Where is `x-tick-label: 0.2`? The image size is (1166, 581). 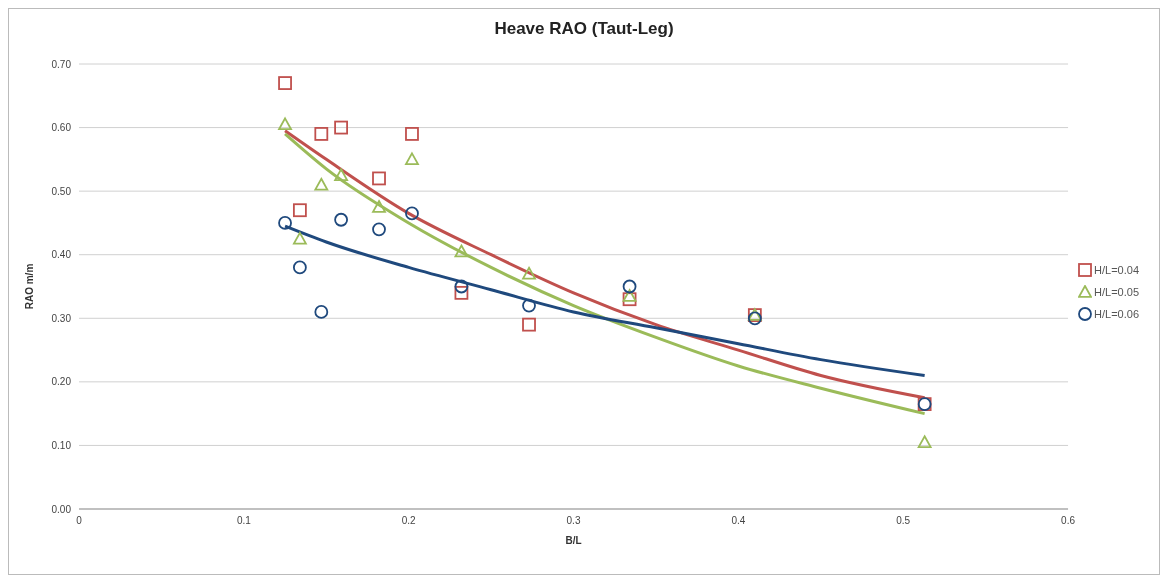 x-tick-label: 0.2 is located at coordinates (409, 521).